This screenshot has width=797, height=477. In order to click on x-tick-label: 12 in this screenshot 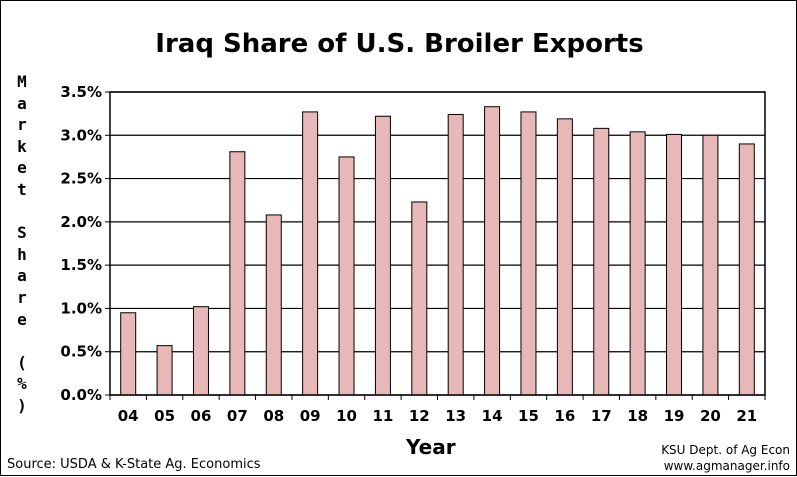, I will do `click(419, 416)`.